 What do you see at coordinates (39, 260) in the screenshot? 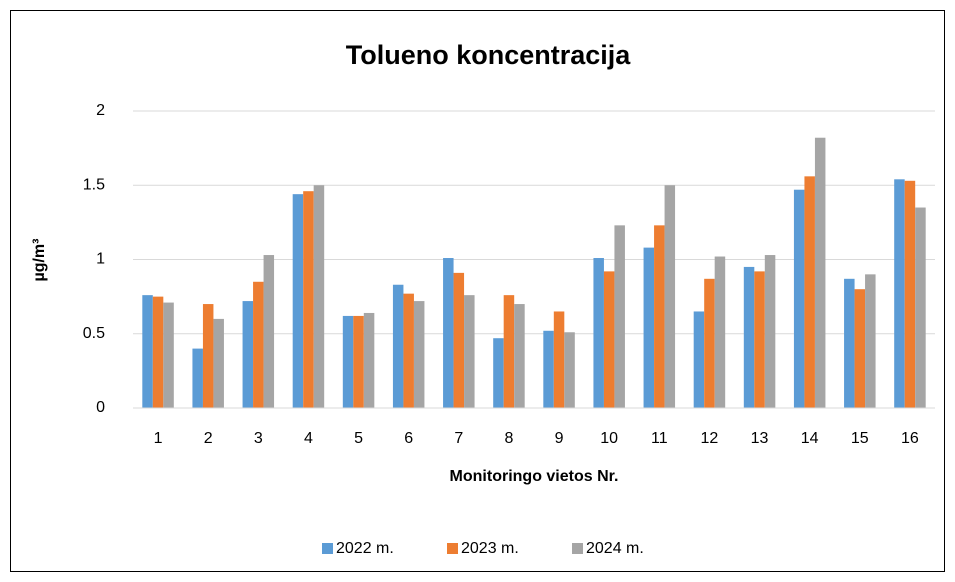
I see `y-axis-title: µg/m³` at bounding box center [39, 260].